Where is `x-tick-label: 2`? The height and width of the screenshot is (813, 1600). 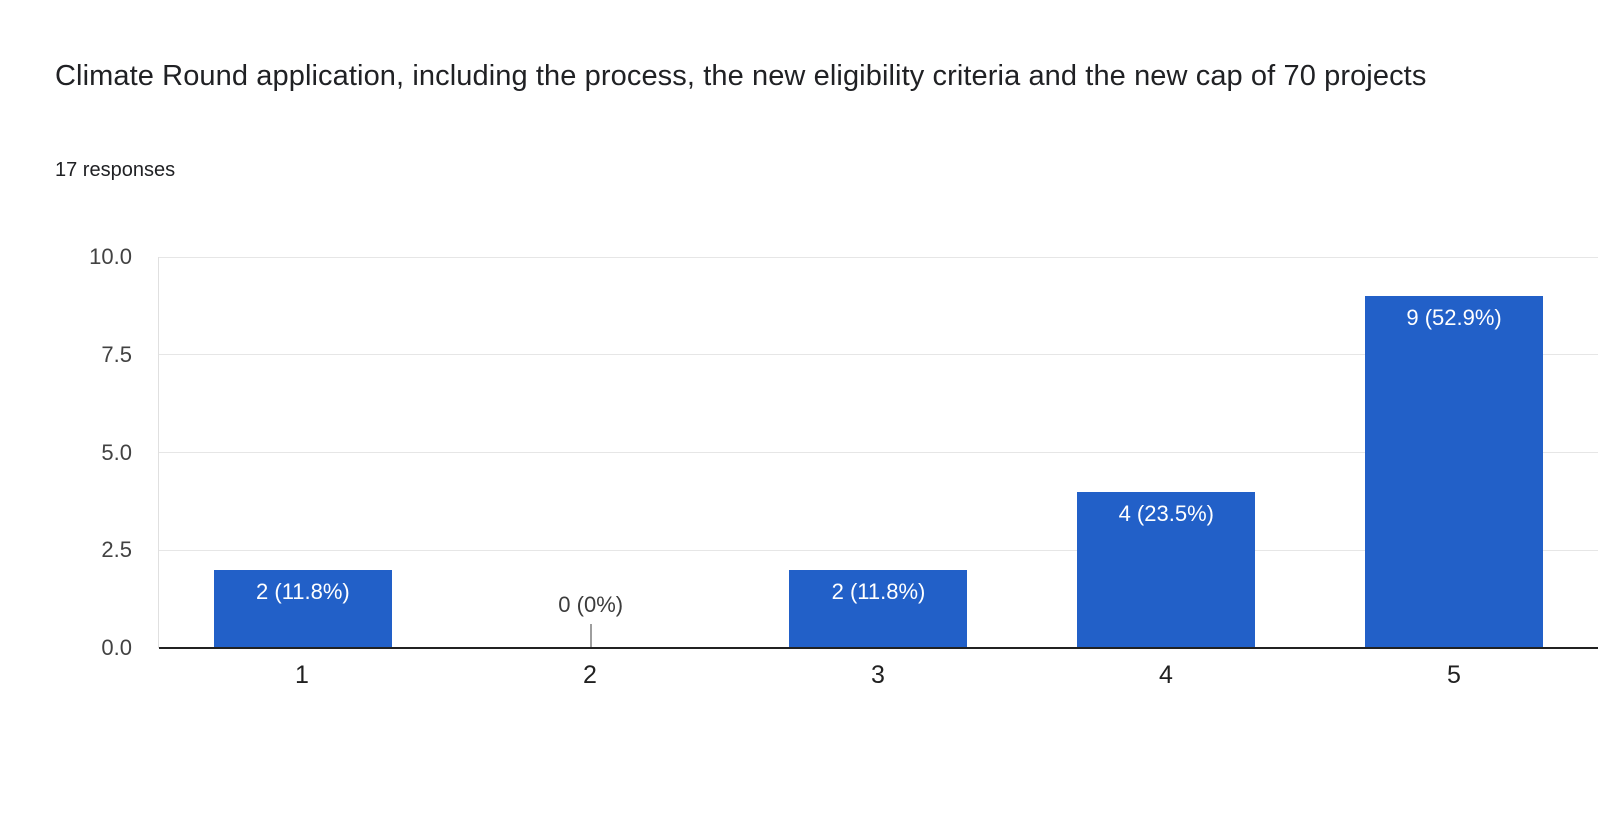
x-tick-label: 2 is located at coordinates (590, 675).